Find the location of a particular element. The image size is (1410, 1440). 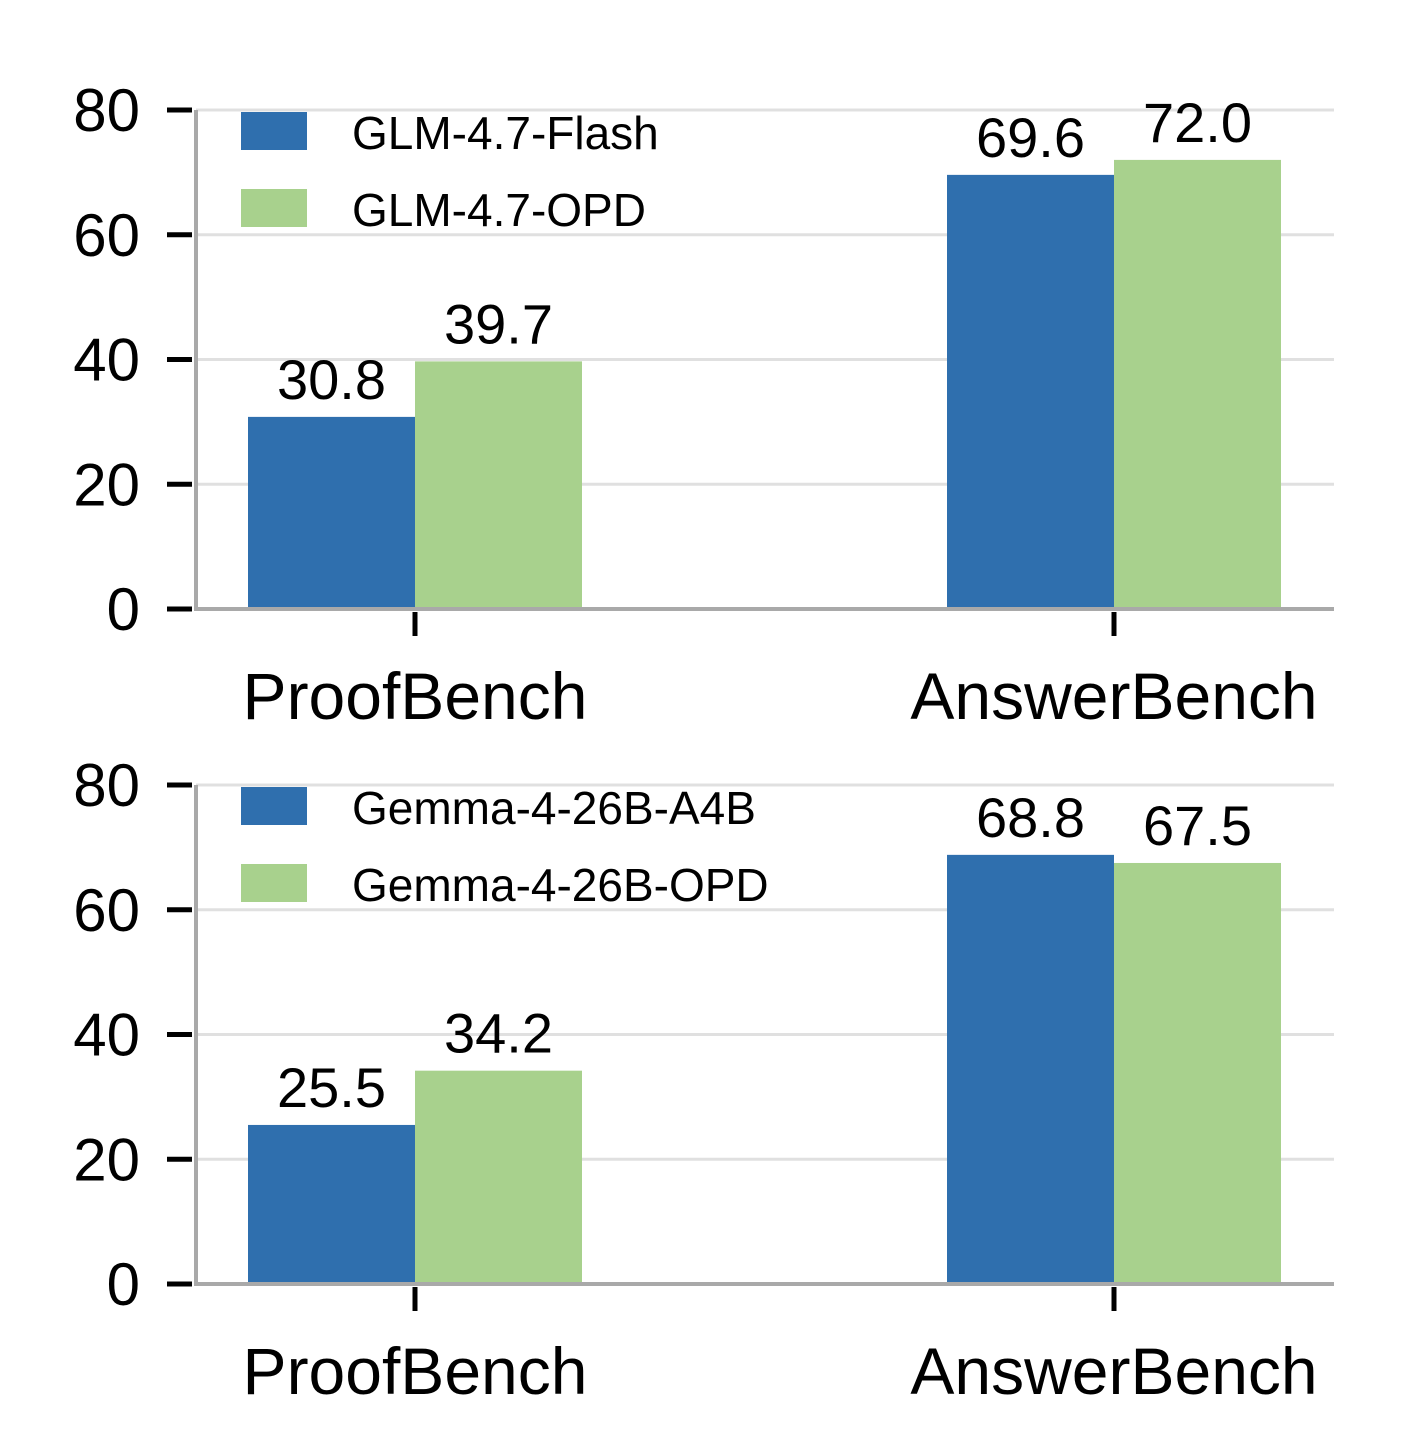

legend: Gemma-4-26B-A4B Gemma-4-26B-OPD is located at coordinates (505, 846).